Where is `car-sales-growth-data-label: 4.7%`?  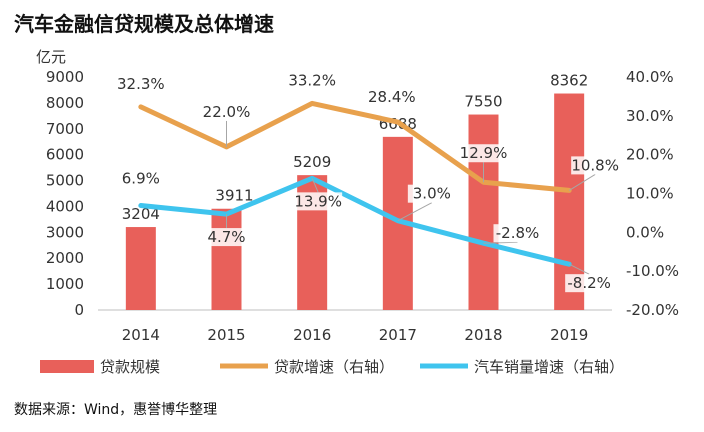 car-sales-growth-data-label: 4.7% is located at coordinates (226, 237).